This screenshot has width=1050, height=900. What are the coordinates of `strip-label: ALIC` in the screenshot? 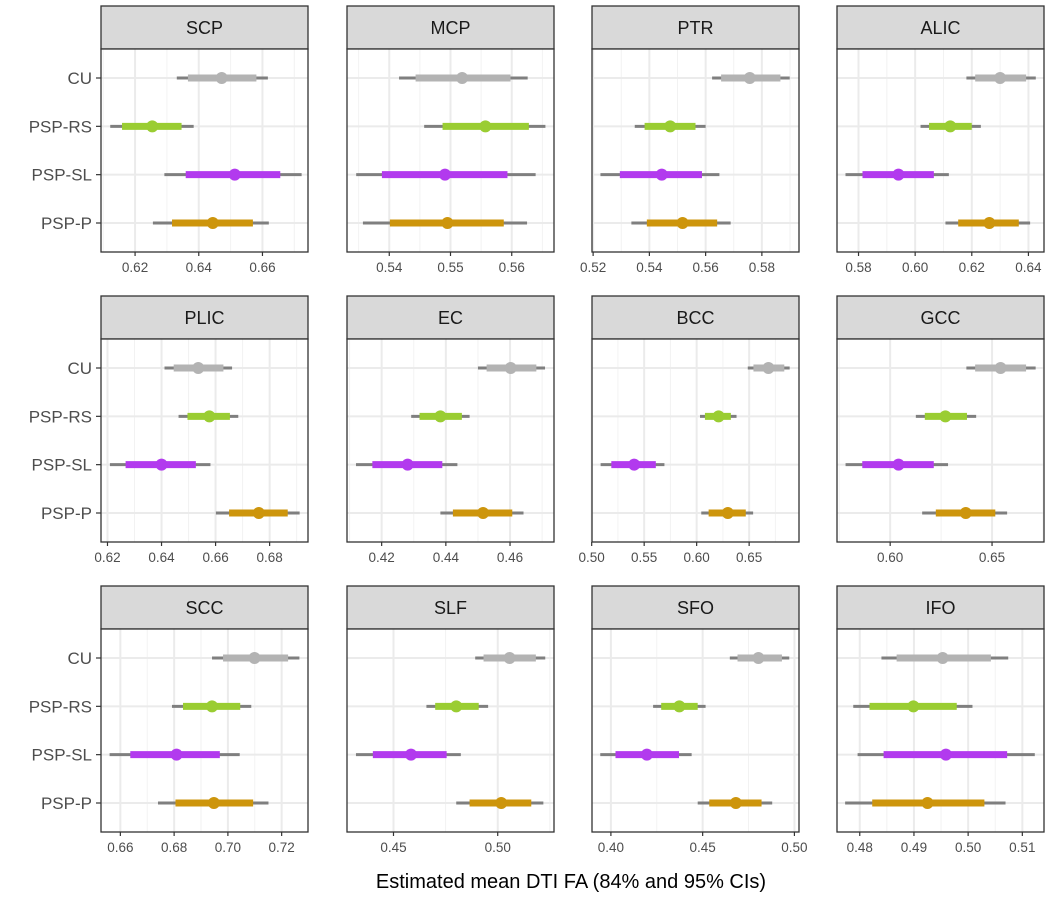 It's located at (940, 28).